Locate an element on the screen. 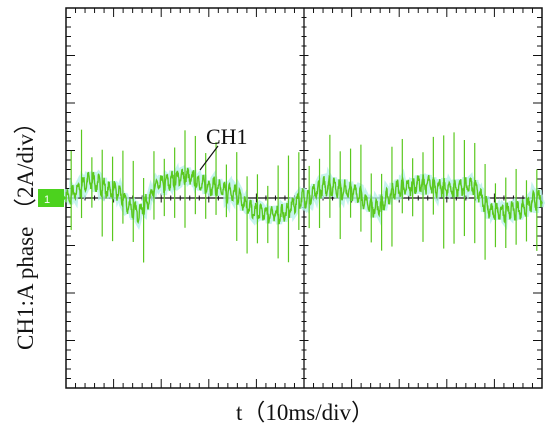 The width and height of the screenshot is (550, 429). ch1-annotation: CH1 is located at coordinates (227, 136).